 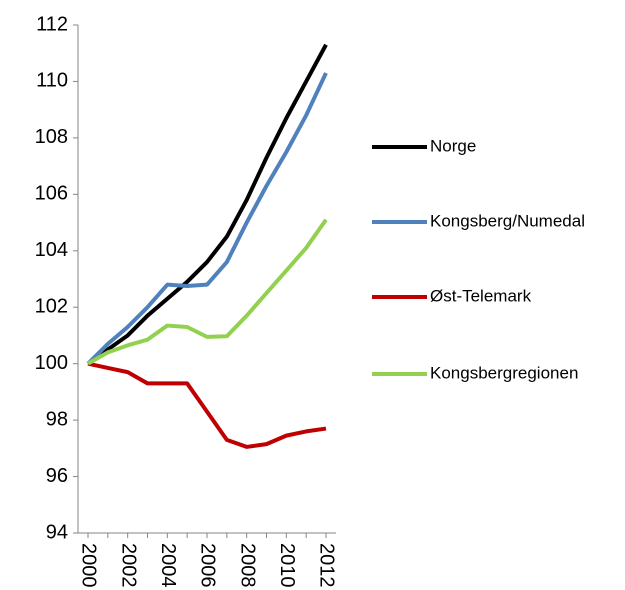 I want to click on x-tick-label: 2008, so click(x=247, y=565).